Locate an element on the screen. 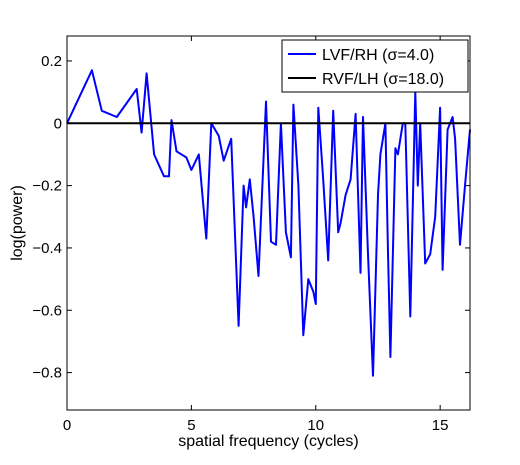  legend: LVF/RH (σ=4.0) RVF/LH (σ=18.0) is located at coordinates (375, 66).